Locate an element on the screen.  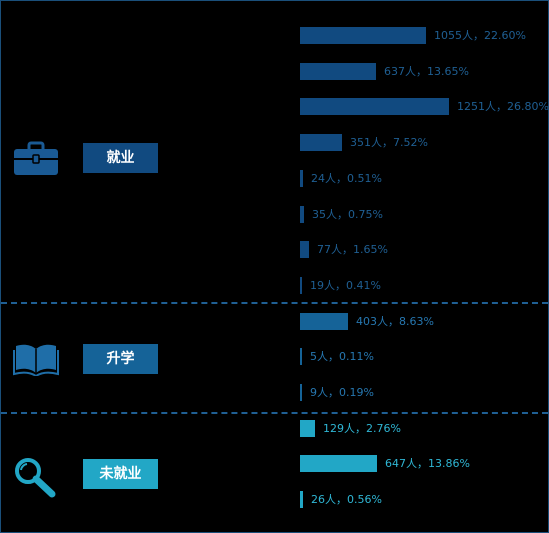
briefcase-icon is located at coordinates (36, 158).